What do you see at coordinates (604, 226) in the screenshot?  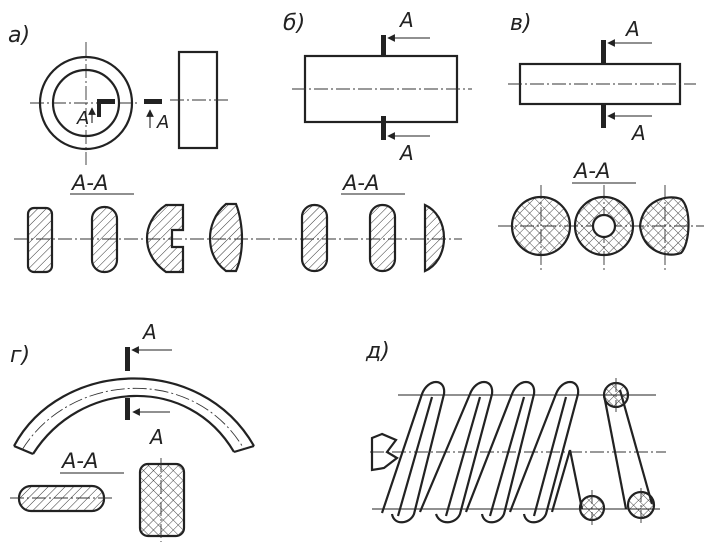 I see `section-hole` at bounding box center [604, 226].